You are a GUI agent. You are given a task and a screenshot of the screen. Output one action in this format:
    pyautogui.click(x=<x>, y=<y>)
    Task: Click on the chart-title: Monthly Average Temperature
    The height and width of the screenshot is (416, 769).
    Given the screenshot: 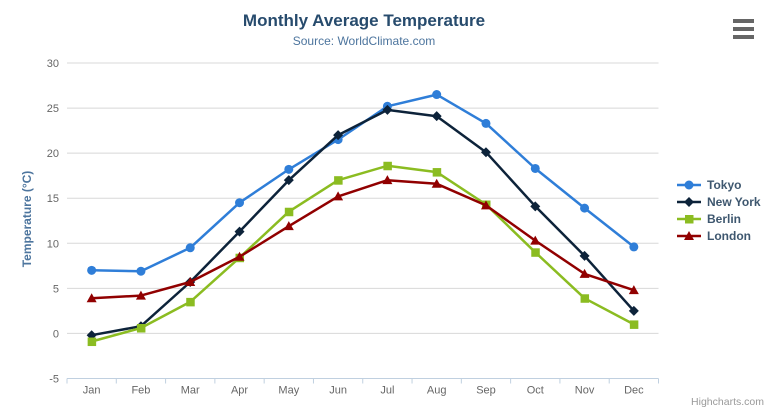 What is the action you would take?
    pyautogui.click(x=364, y=20)
    